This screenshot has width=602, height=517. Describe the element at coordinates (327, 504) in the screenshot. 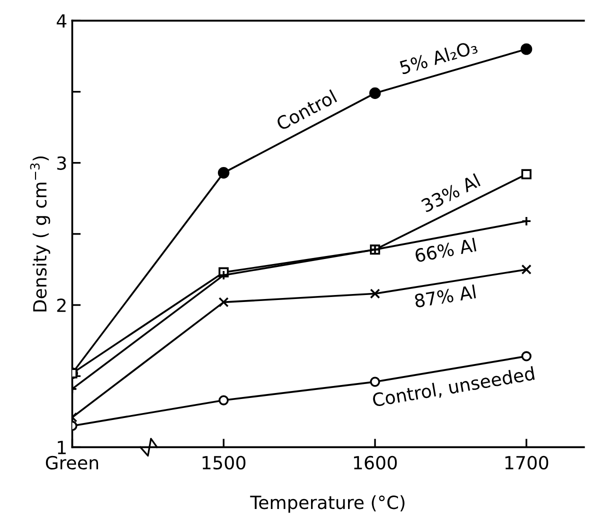

I see `x-axis-title: Temperature (°C)` at that location.